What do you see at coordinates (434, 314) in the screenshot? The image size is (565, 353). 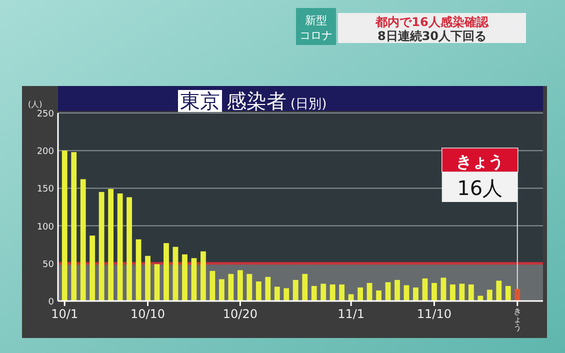 I see `x-tick-label: 11/10` at bounding box center [434, 314].